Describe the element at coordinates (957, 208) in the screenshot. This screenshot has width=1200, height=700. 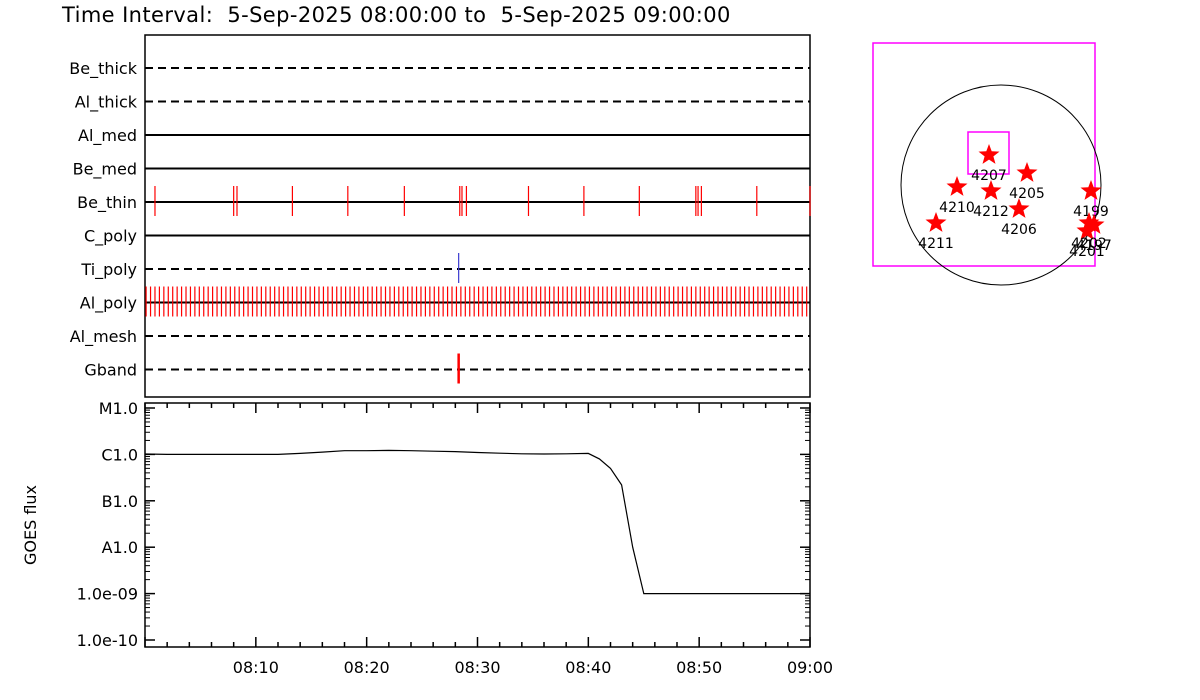
I see `active-region-label: 4210` at that location.